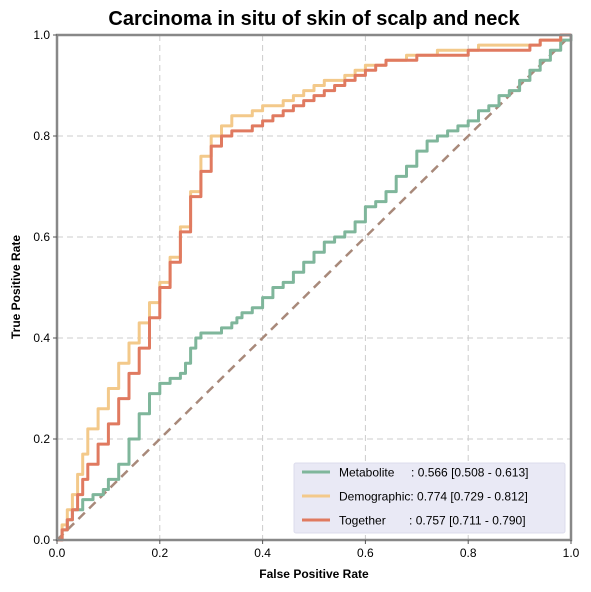  I want to click on y-axis-label: True Positive Rate, so click(16, 287).